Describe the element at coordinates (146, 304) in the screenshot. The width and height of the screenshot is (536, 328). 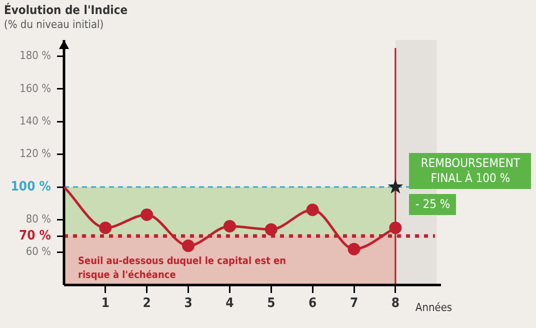
I see `x-tick-label: 2` at that location.